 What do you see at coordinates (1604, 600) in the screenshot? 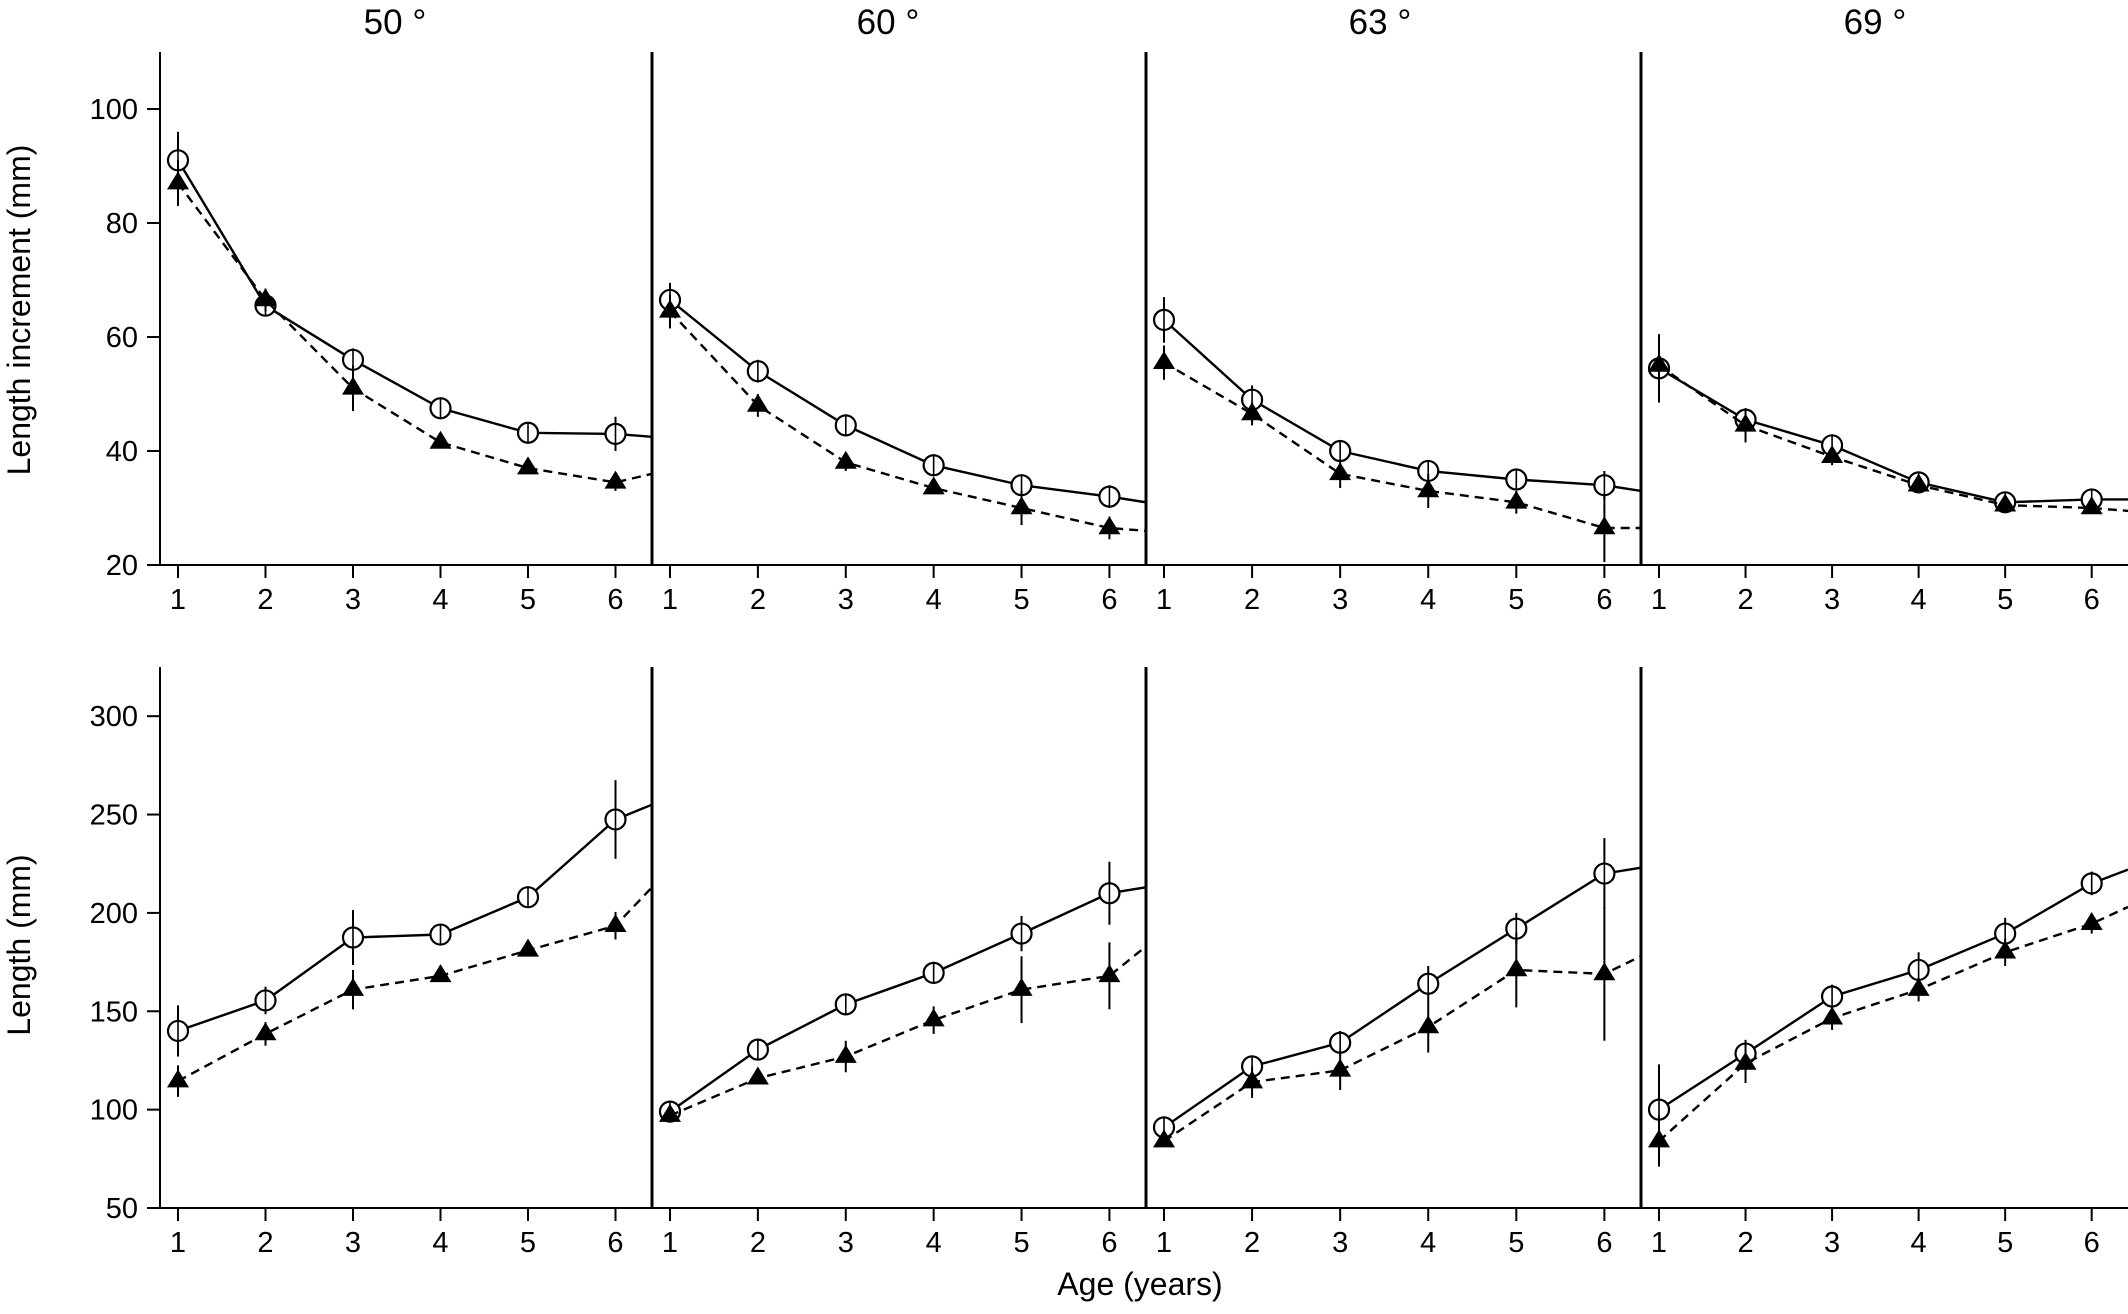
I see `panel-increment-3-x-tick-label: 6` at bounding box center [1604, 600].